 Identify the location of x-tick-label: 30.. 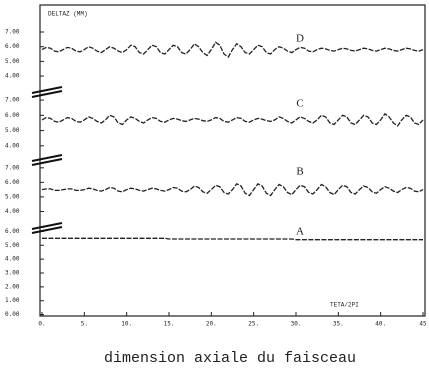
(296, 324).